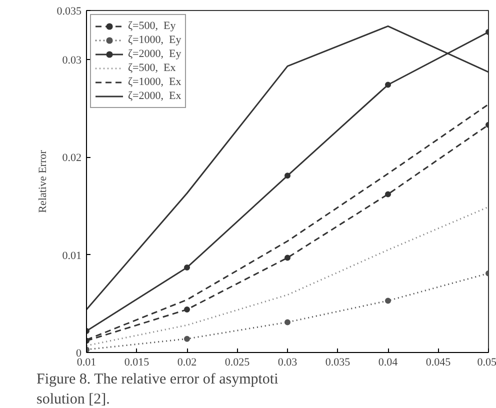 The image size is (496, 408). I want to click on x-tick-label: 0.035, so click(338, 362).